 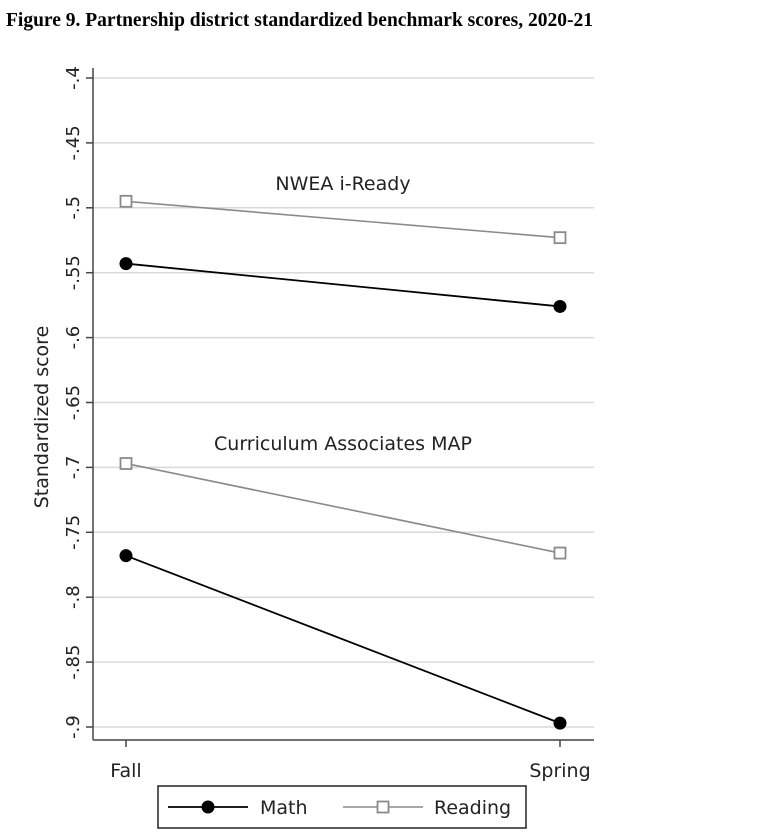 I want to click on y-tick-label: -.45, so click(x=73, y=142).